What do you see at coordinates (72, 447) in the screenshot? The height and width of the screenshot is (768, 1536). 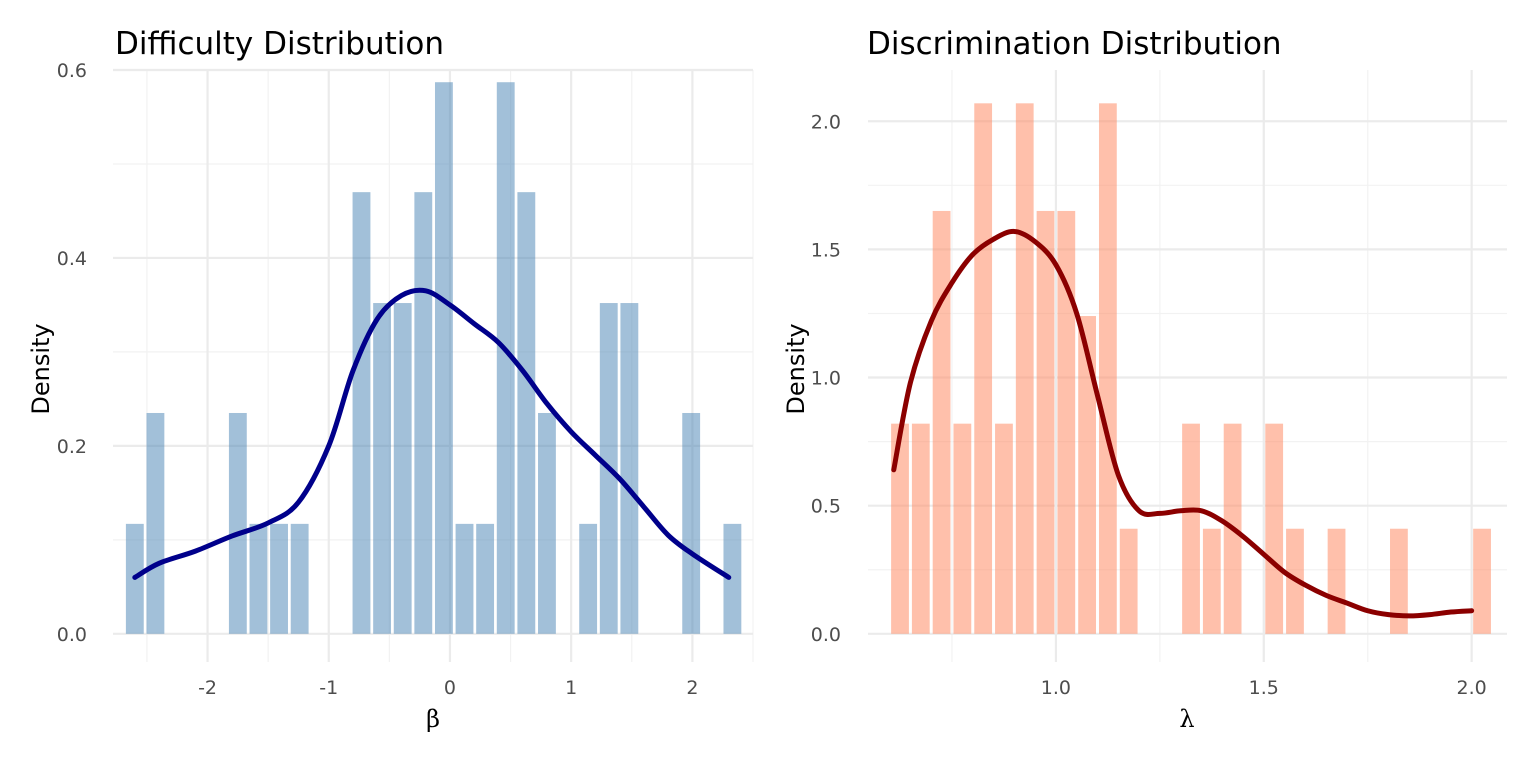 I see `difficulty-y-tick-label: 0.2` at bounding box center [72, 447].